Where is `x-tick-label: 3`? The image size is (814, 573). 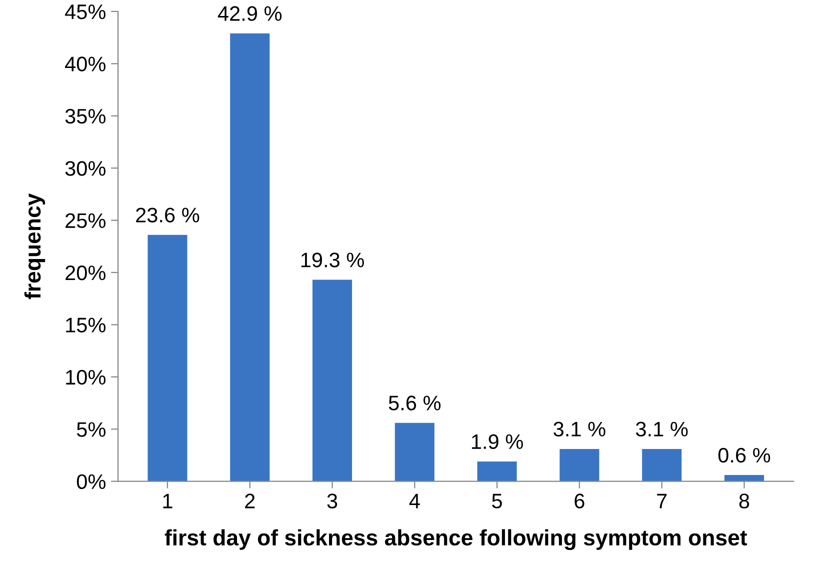
x-tick-label: 3 is located at coordinates (332, 501).